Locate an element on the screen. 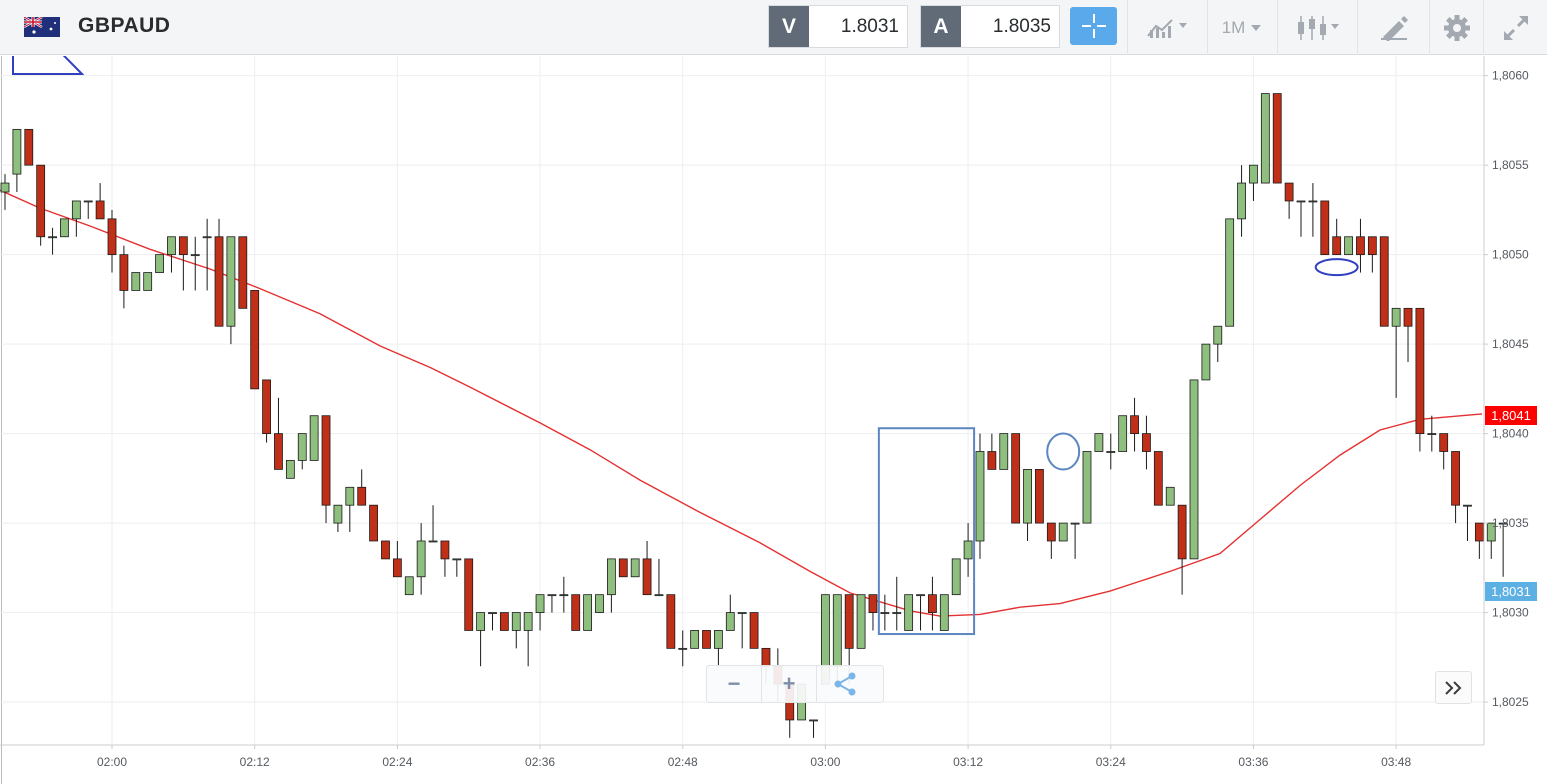 Image resolution: width=1547 pixels, height=784 pixels. fullscreen-button is located at coordinates (1515, 27).